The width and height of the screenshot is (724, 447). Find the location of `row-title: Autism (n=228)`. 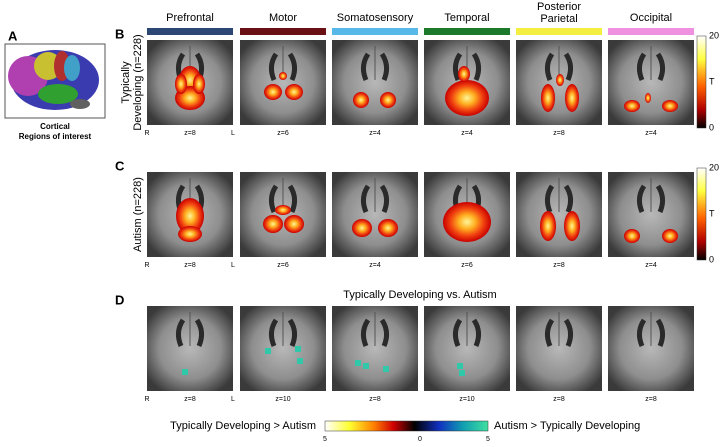

row-title: Autism (n=228) is located at coordinates (138, 214).